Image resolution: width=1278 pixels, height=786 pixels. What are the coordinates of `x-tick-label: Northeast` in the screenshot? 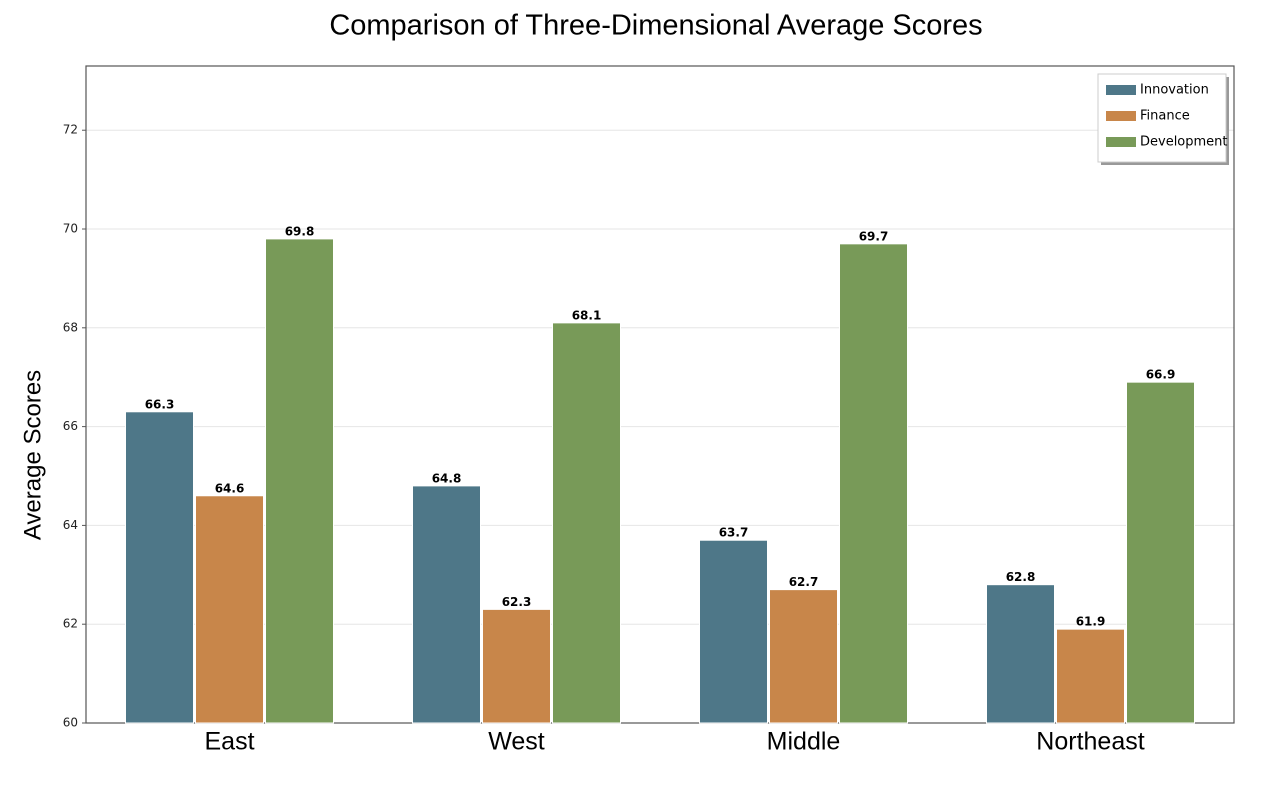 It's located at (1090, 742).